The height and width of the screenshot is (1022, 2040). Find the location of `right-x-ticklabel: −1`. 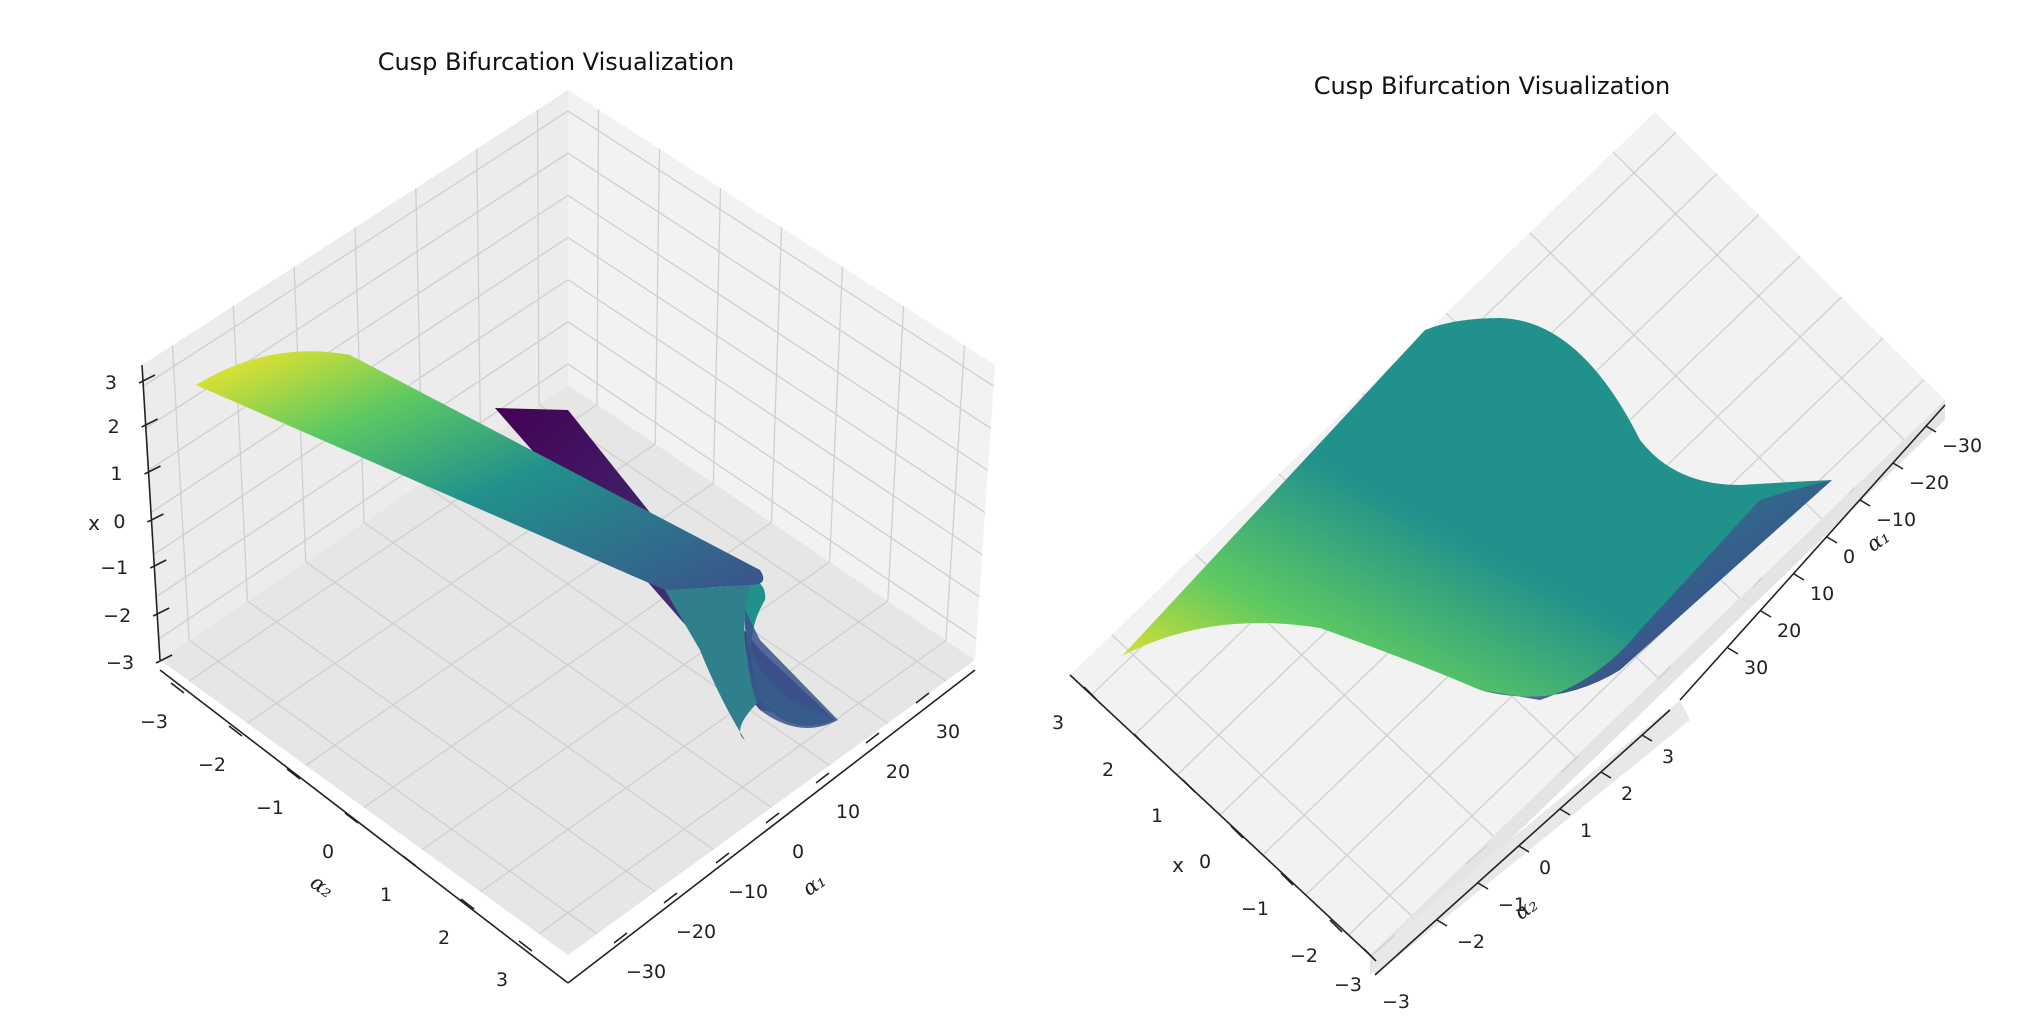

right-x-ticklabel: −1 is located at coordinates (1255, 909).